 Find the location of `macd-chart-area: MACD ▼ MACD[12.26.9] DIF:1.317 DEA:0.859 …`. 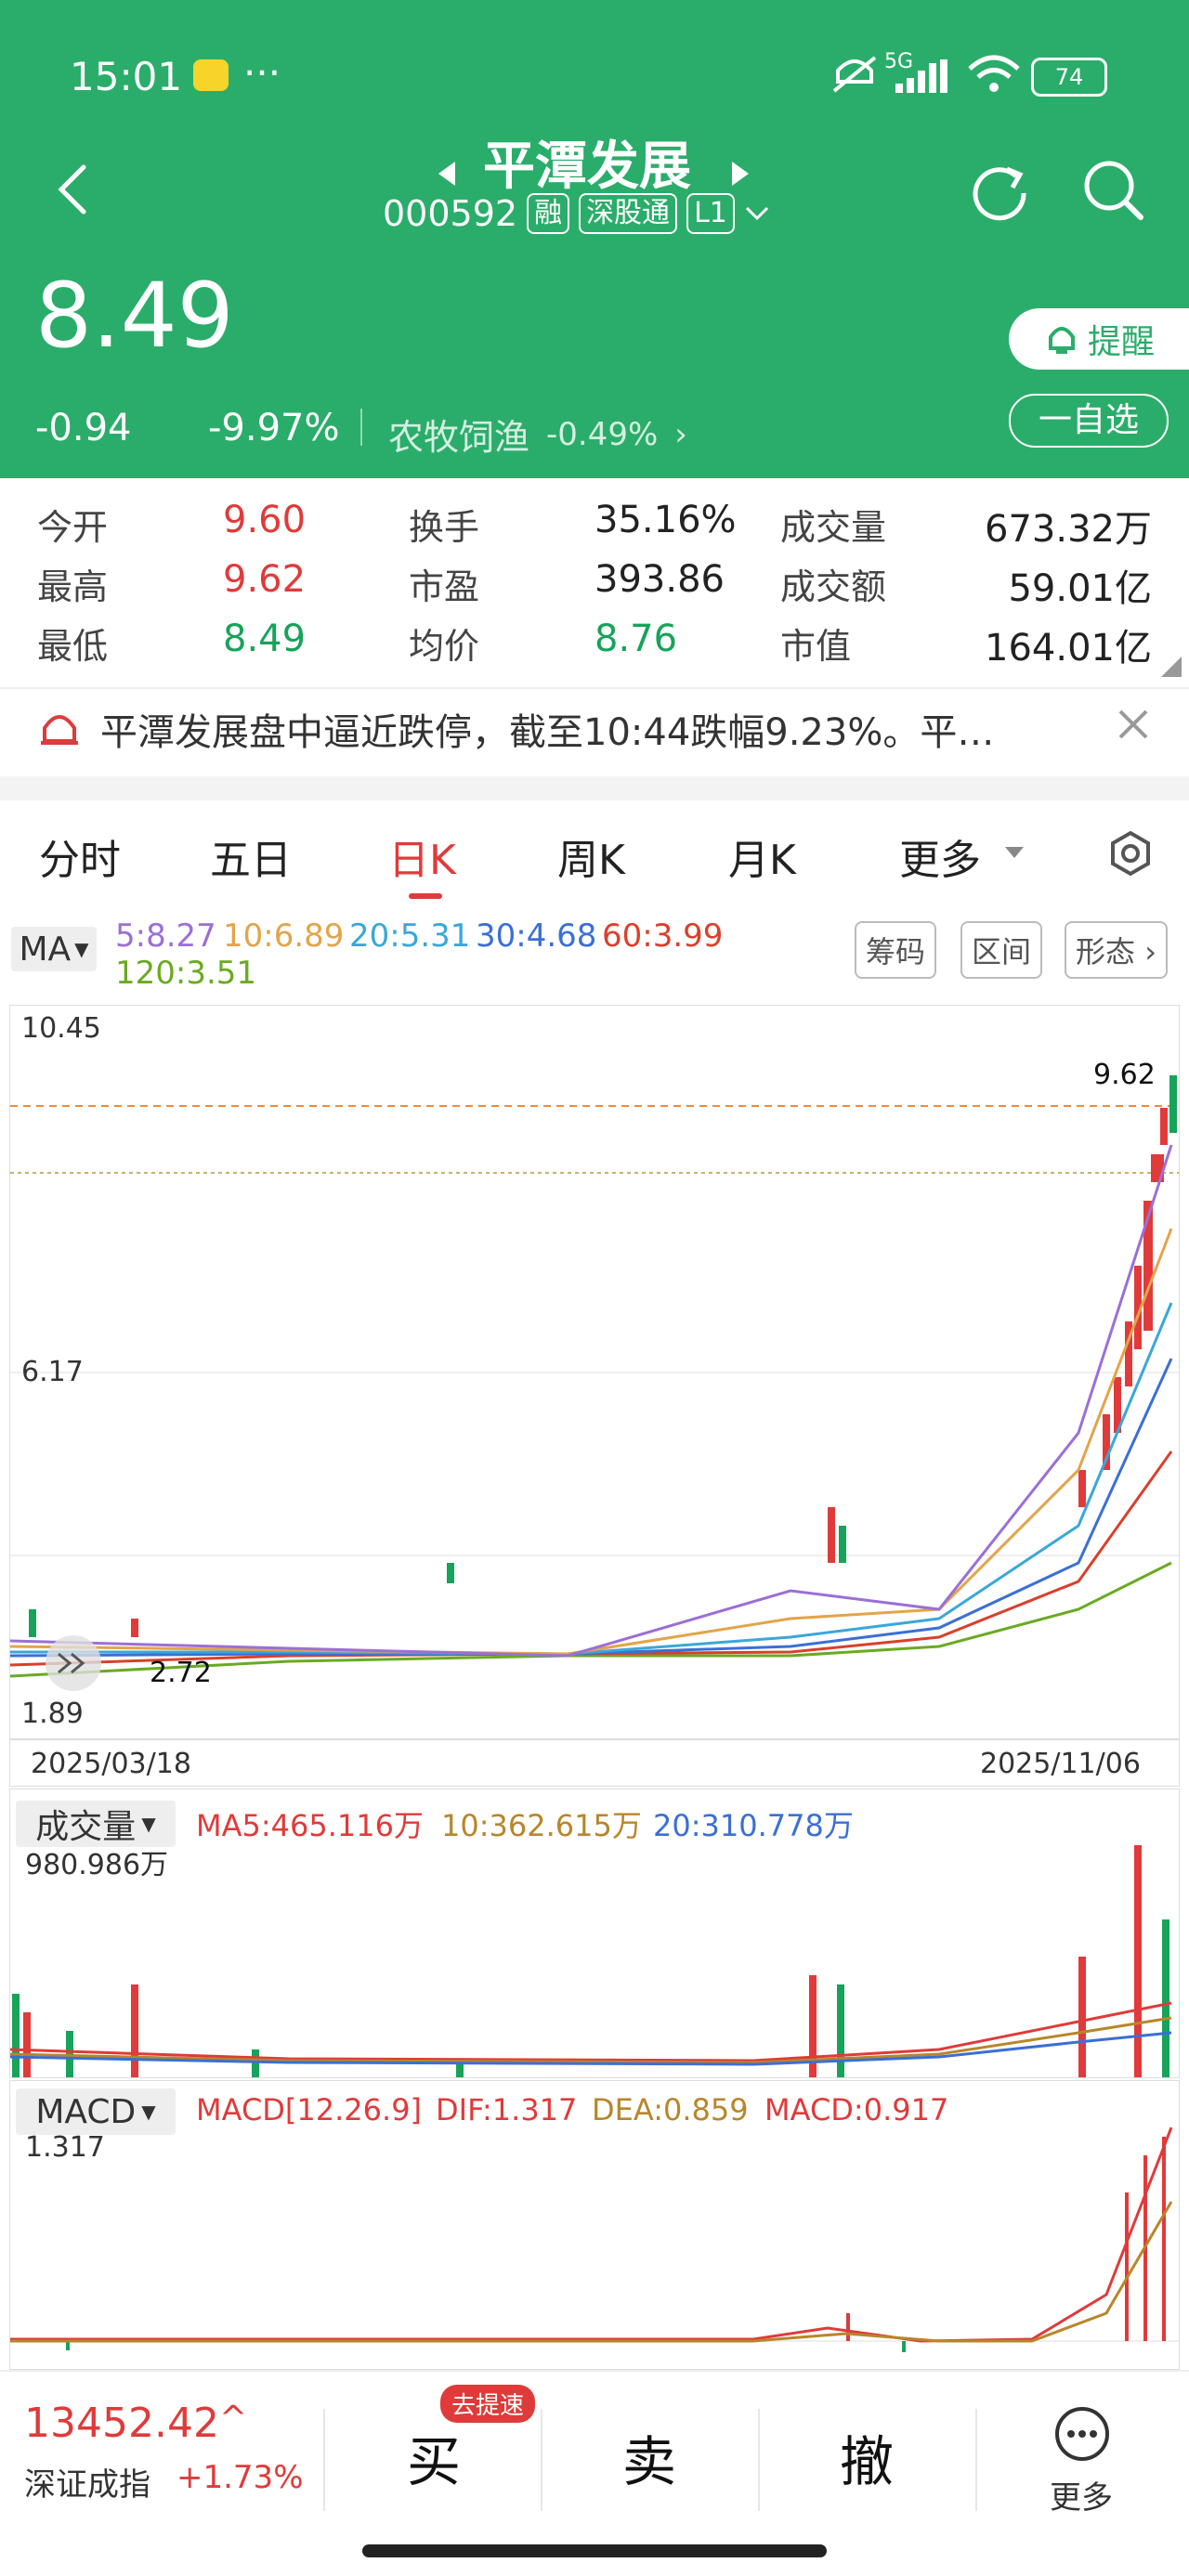

macd-chart-area: MACD ▼ MACD[12.26.9] DIF:1.317 DEA:0.859 … is located at coordinates (594, 2225).